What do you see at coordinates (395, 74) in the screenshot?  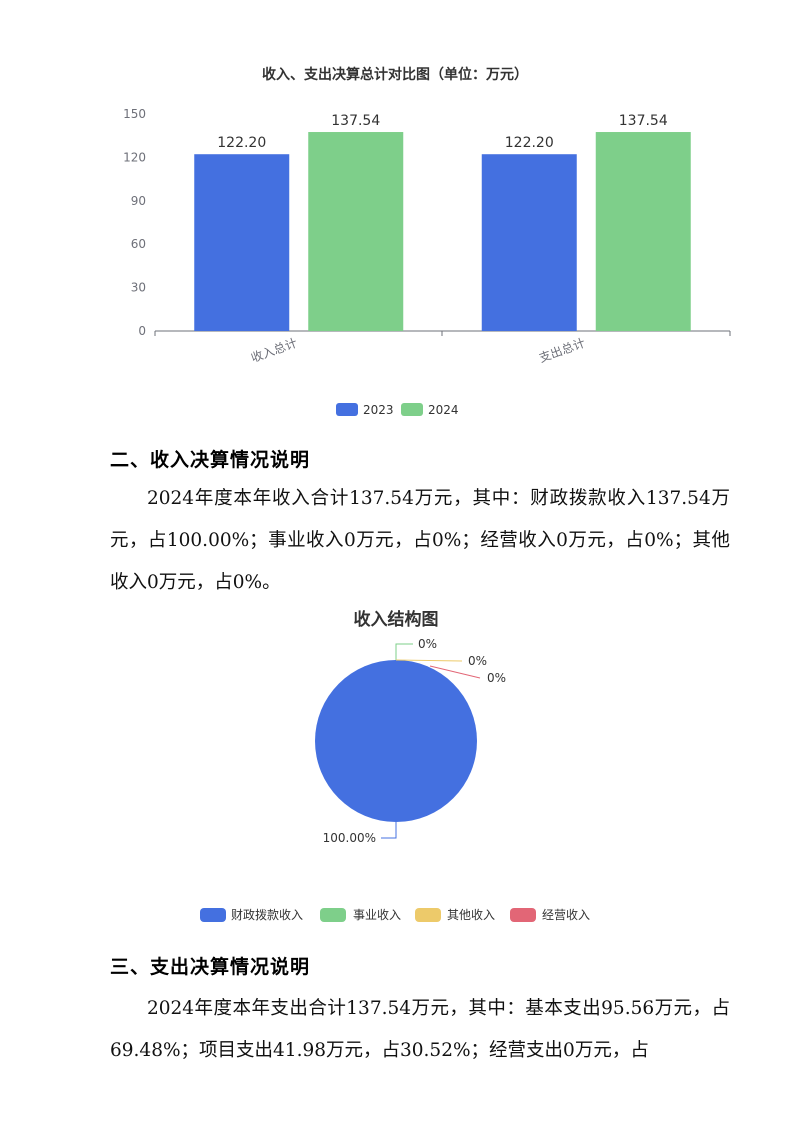 I see `bar-chart-title: 收入、支出决算总计对比图（单位：万元）` at bounding box center [395, 74].